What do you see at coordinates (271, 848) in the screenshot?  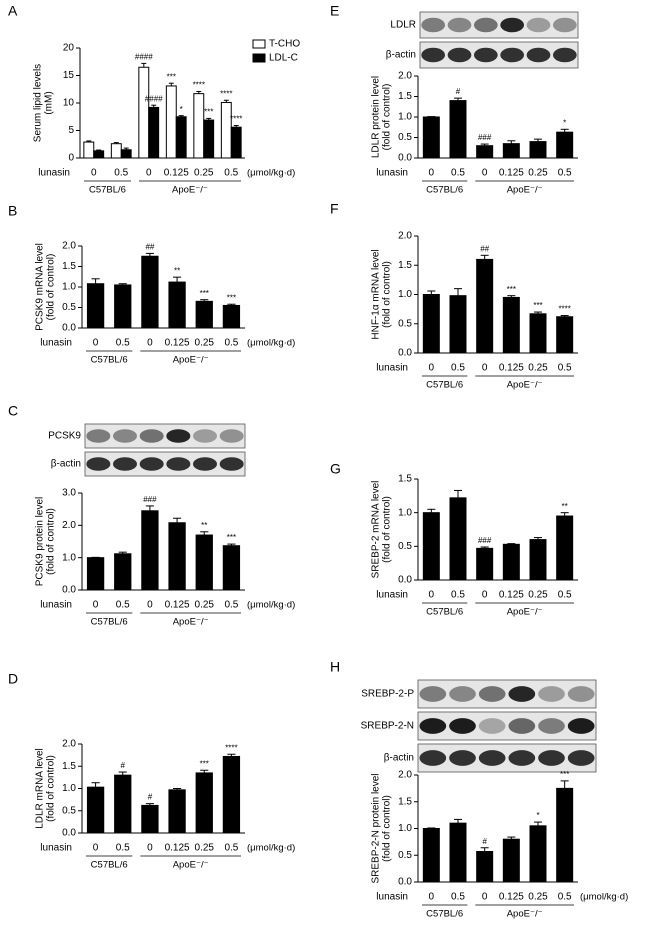 I see `unit-label: (μmol/kg·d)` at bounding box center [271, 848].